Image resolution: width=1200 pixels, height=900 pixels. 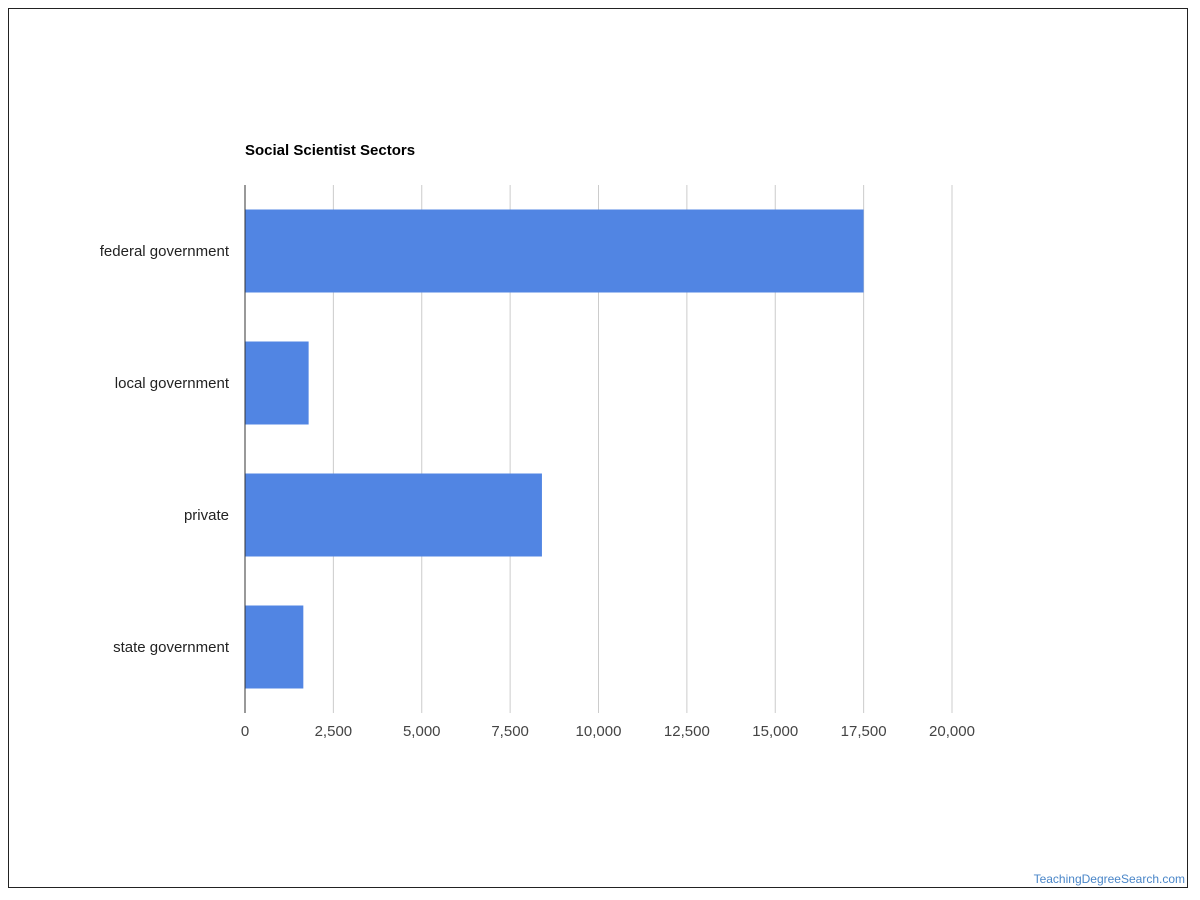 What do you see at coordinates (334, 731) in the screenshot?
I see `x-tick-label: 2,500` at bounding box center [334, 731].